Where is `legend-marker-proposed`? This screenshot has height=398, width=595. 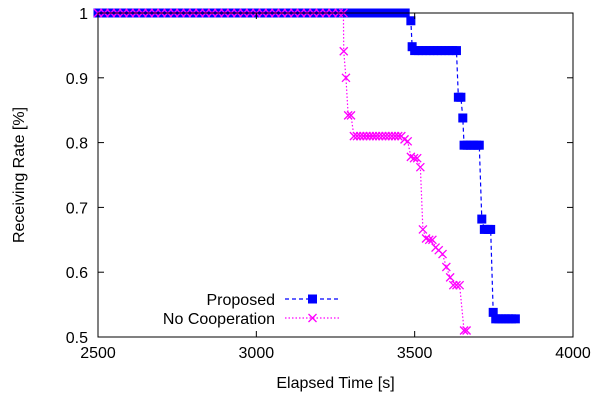
legend-marker-proposed is located at coordinates (312, 299).